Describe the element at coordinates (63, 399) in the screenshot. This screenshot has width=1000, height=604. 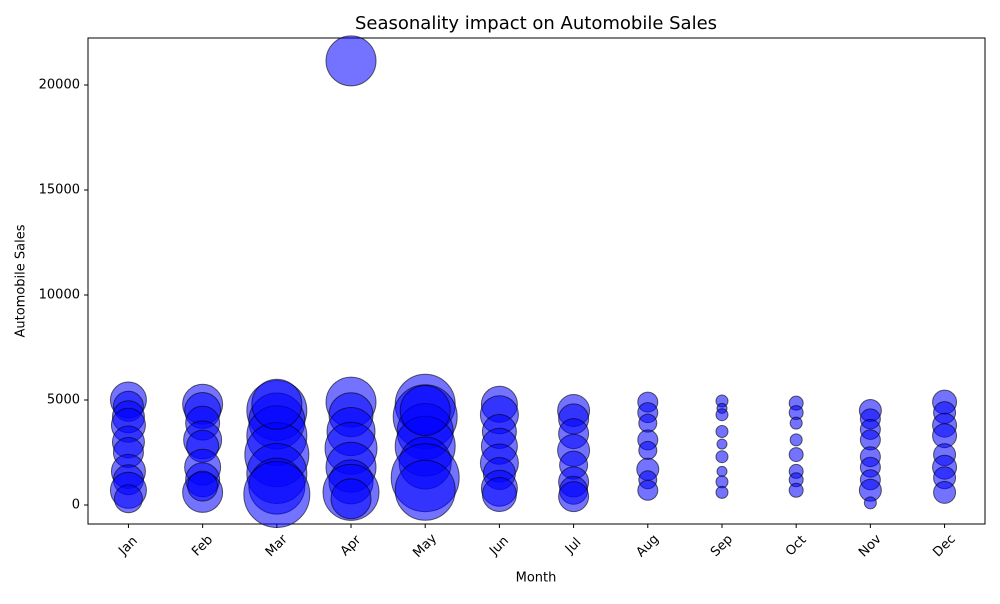
I see `y-tick-label: 5000` at that location.